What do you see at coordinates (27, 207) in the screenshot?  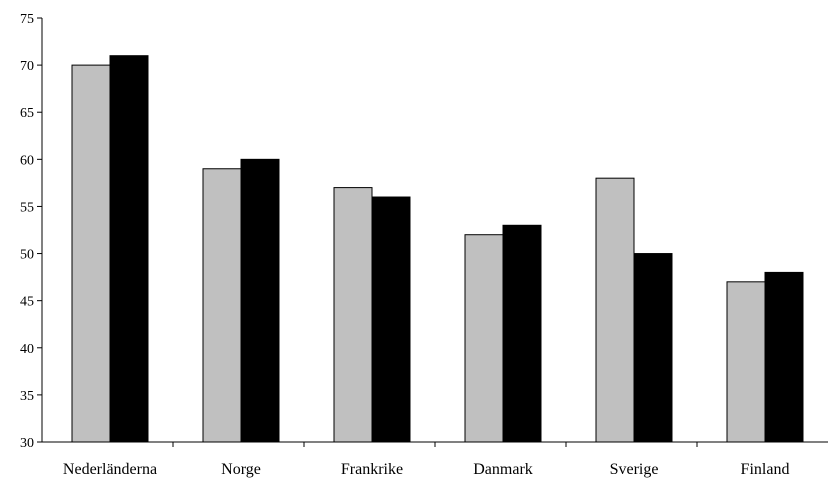 I see `y-tick-label-55: 55` at bounding box center [27, 207].